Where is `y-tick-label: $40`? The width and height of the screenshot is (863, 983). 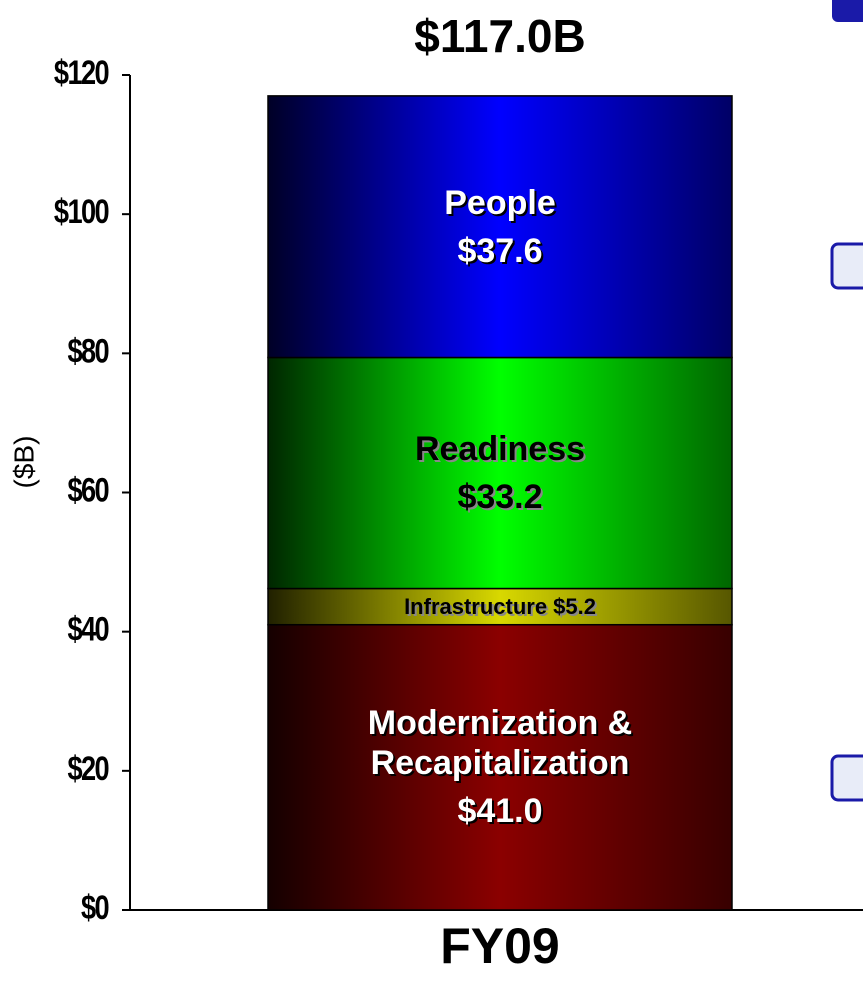
y-tick-label: $40 is located at coordinates (87, 629).